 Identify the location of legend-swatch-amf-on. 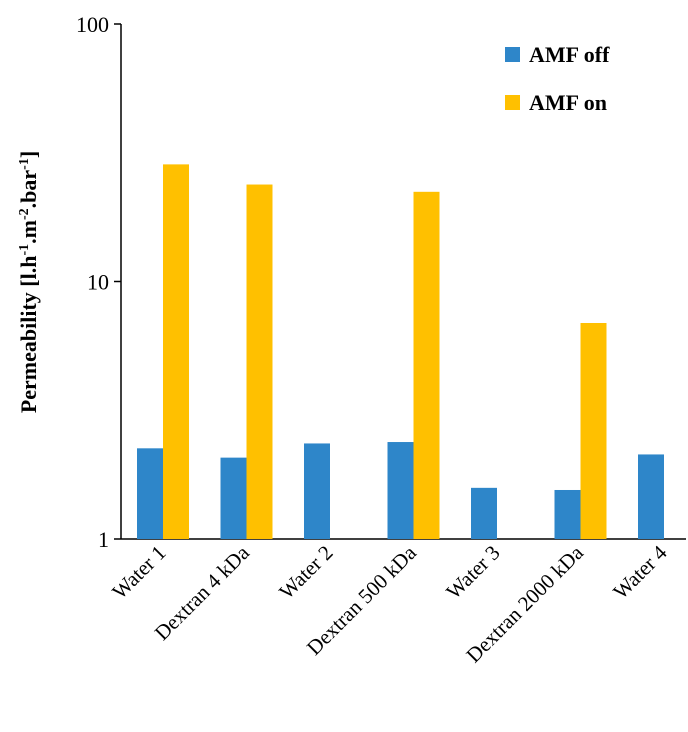
(512, 102).